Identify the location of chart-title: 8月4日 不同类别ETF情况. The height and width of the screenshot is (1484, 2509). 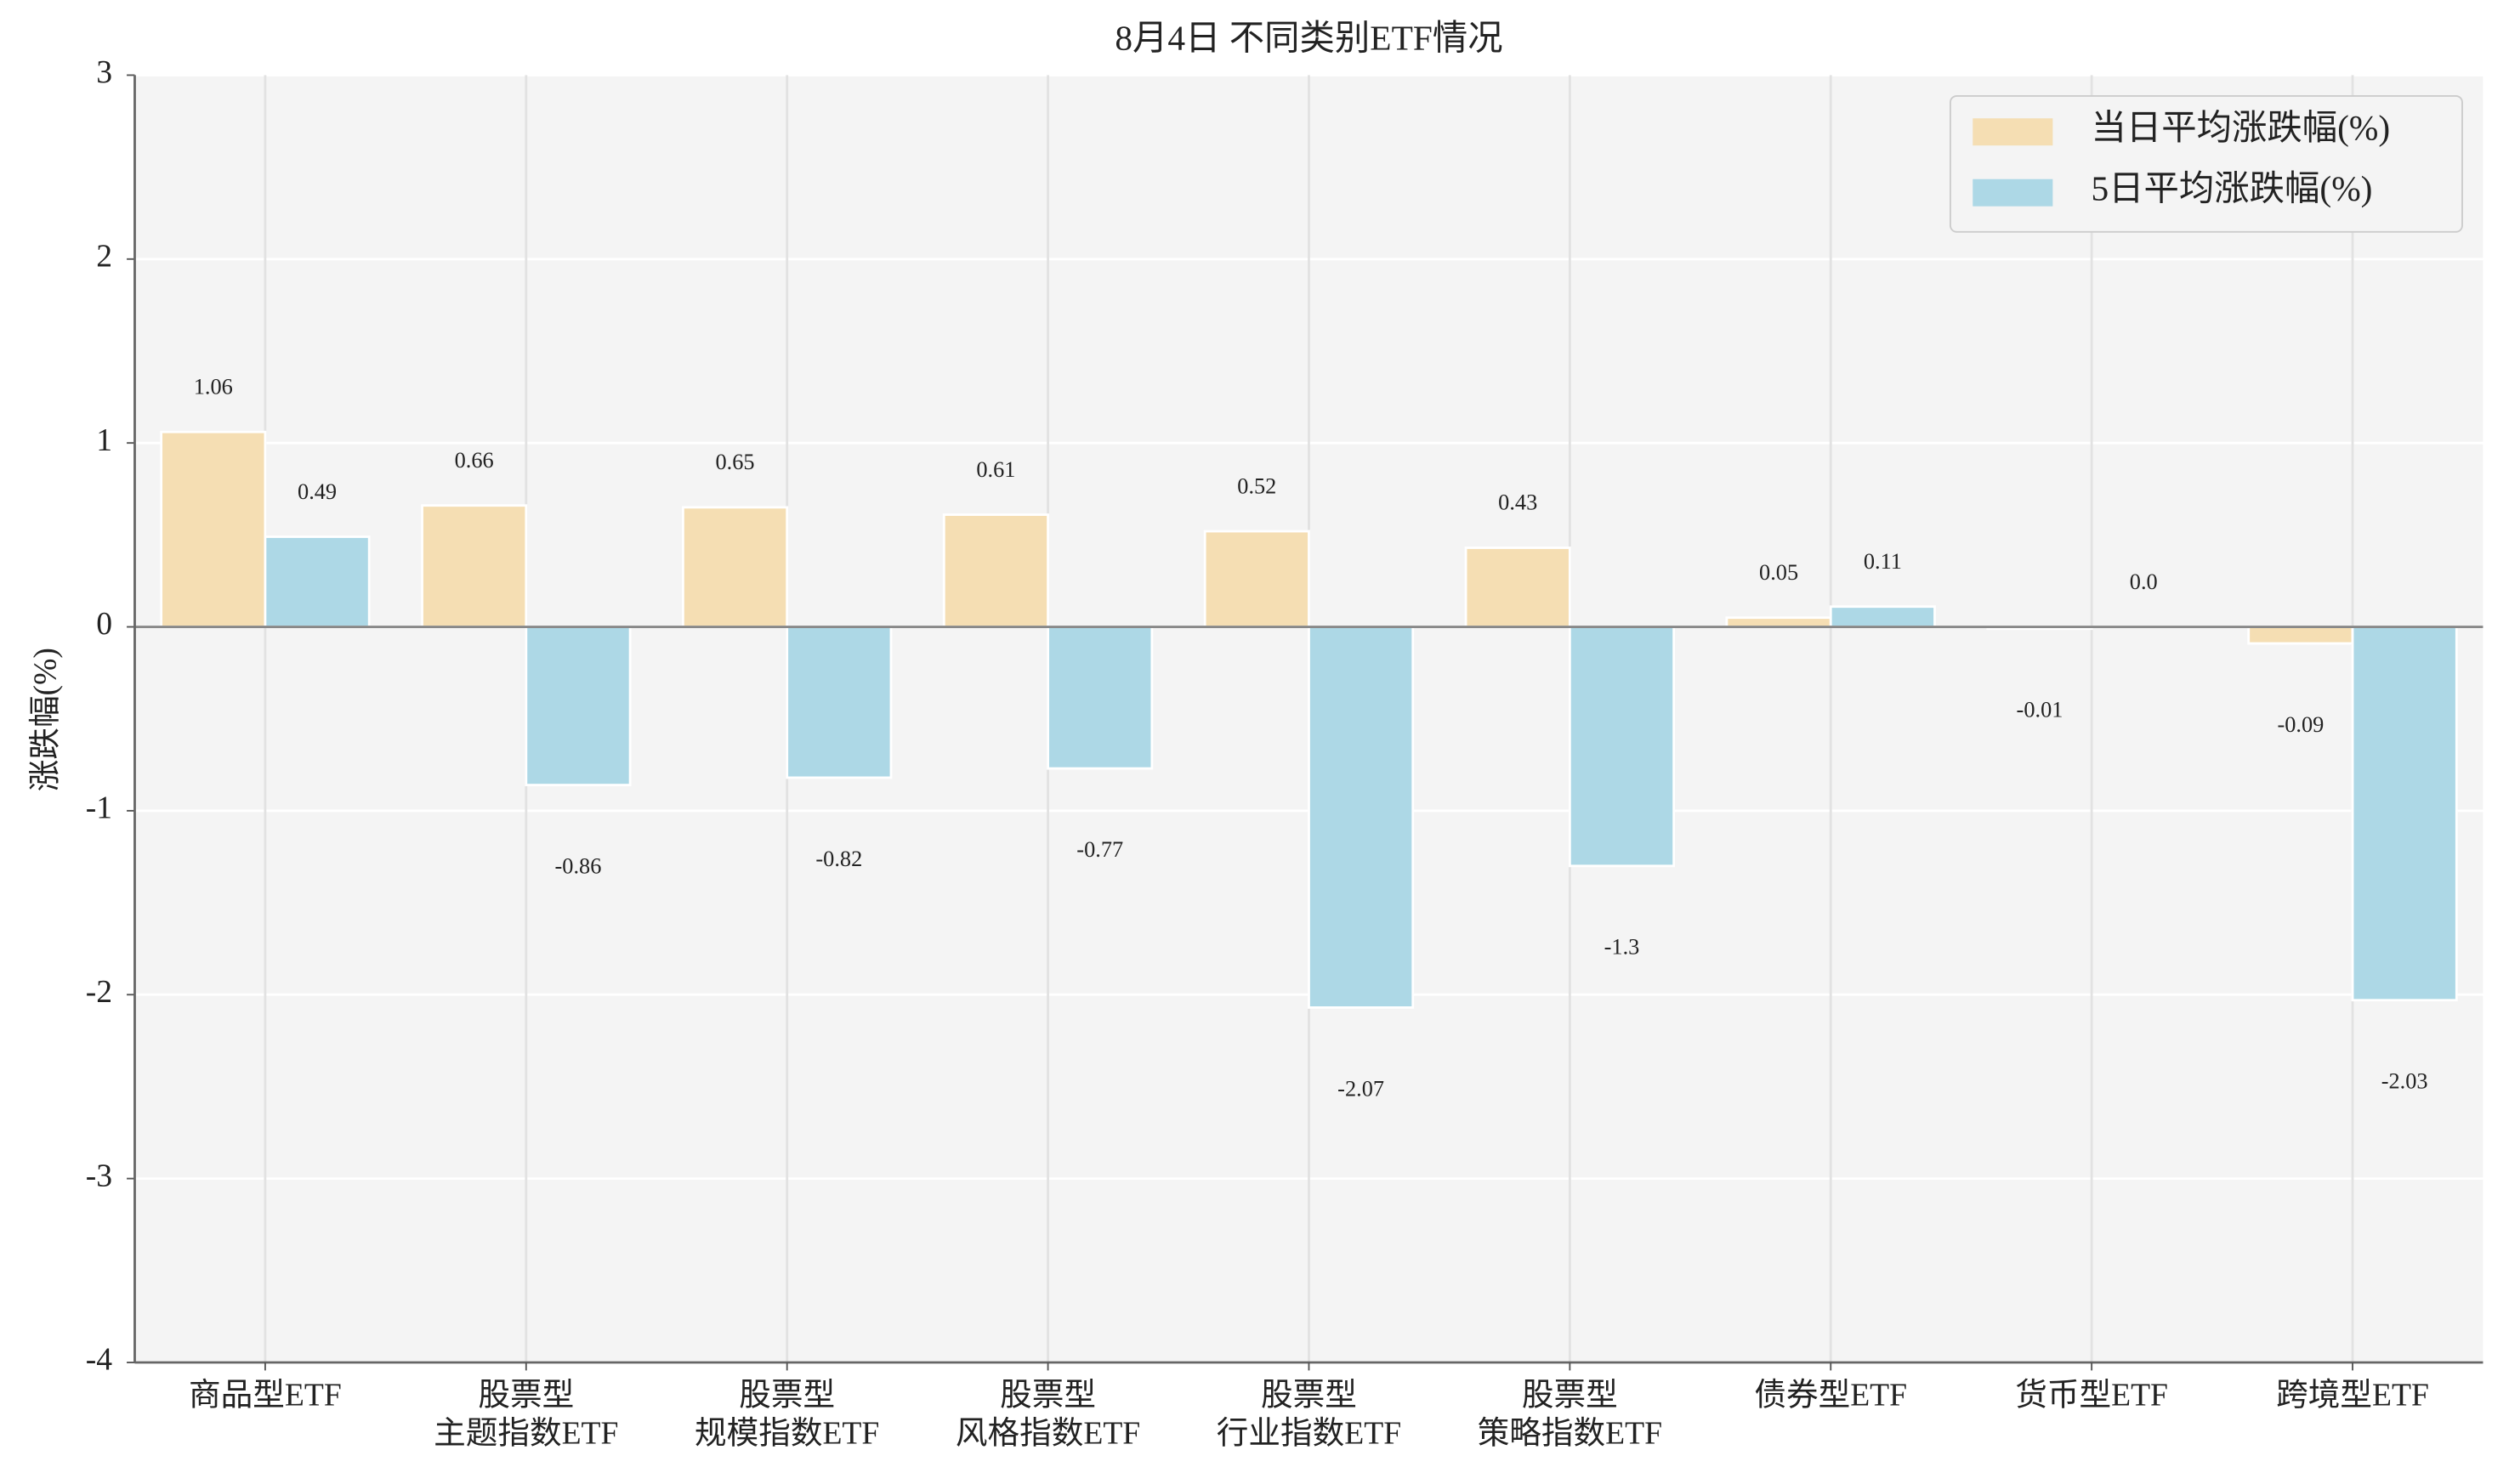
(1308, 37).